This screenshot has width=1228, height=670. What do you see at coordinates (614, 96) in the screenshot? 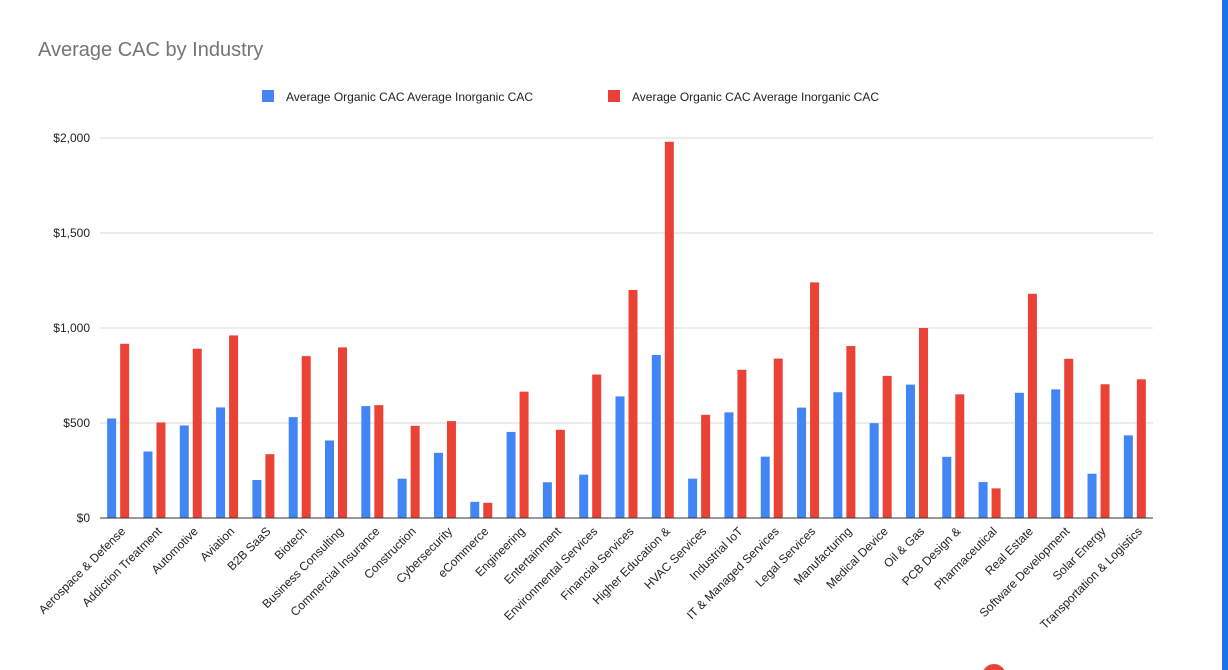
I see `legend-swatch-inorganic` at bounding box center [614, 96].